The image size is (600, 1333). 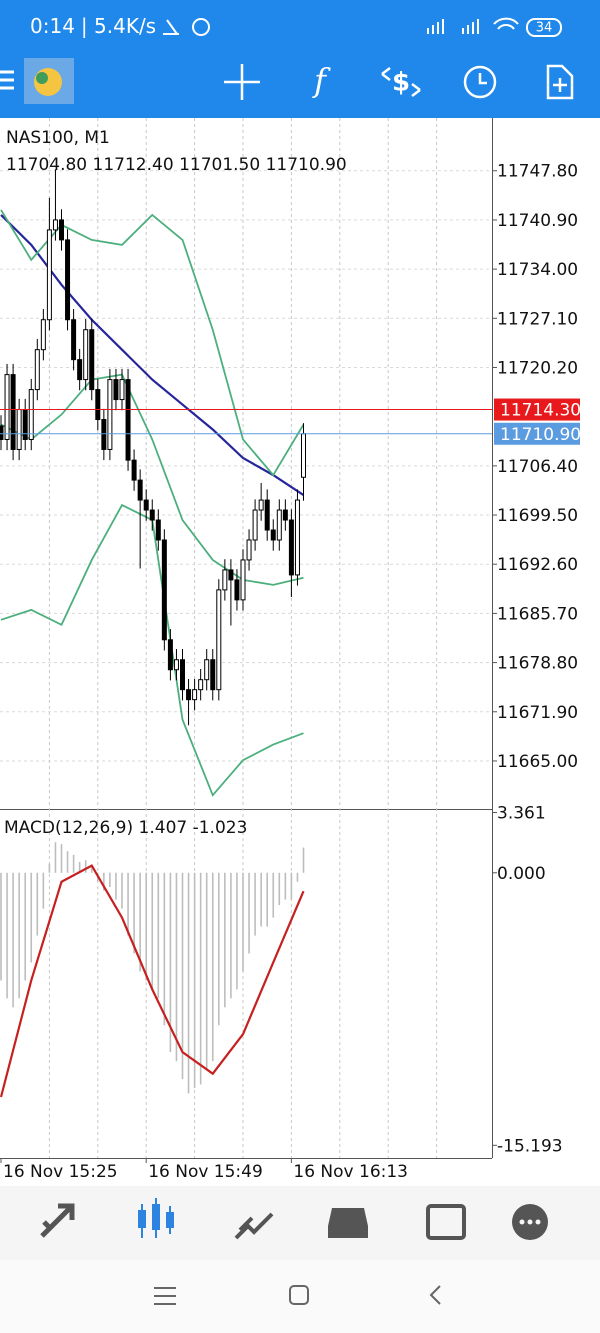 I want to click on low: 11701.50, so click(x=219, y=165).